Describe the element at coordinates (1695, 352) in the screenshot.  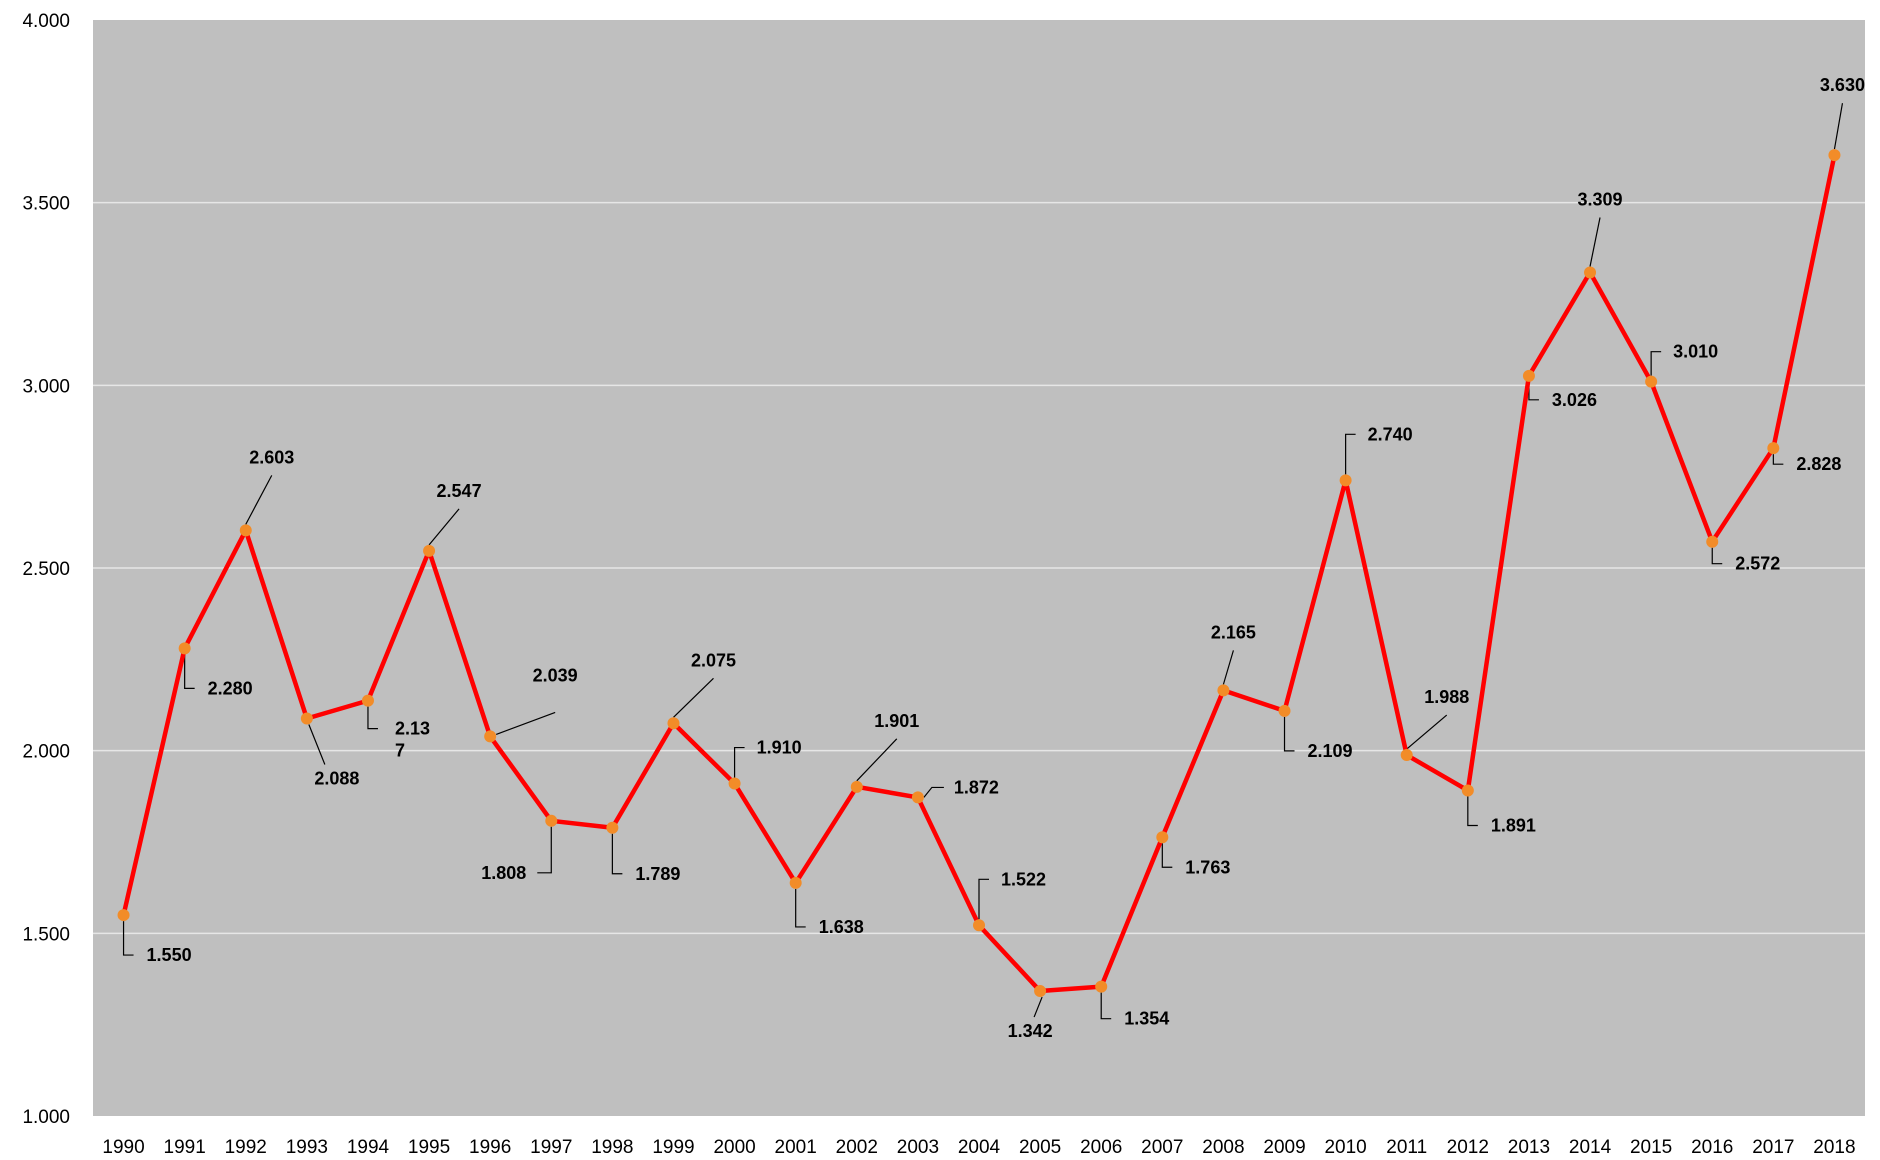
I see `data-label: 3.010` at that location.